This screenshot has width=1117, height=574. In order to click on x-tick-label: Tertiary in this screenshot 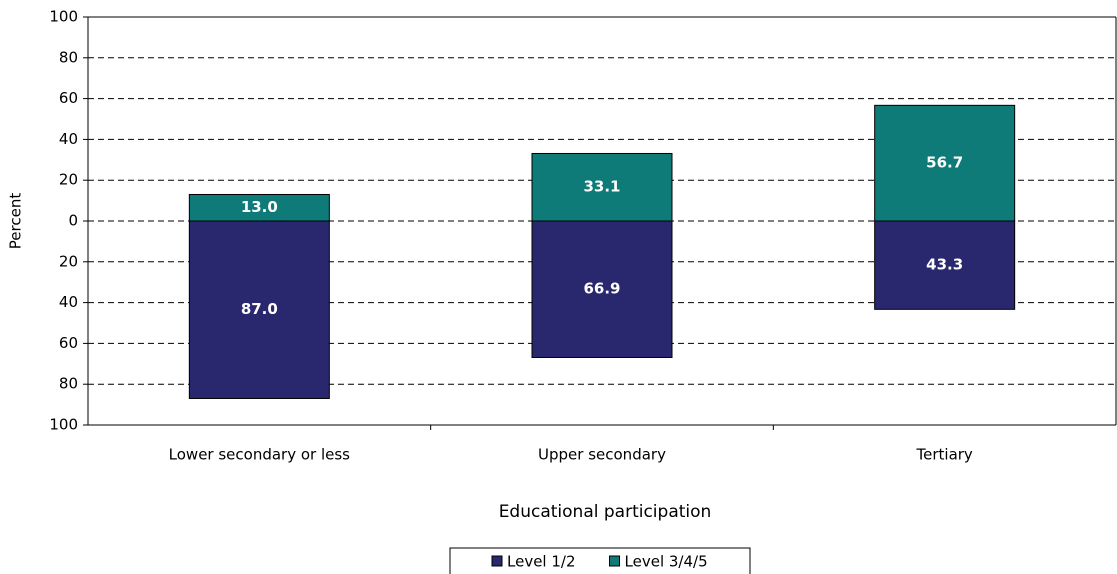, I will do `click(944, 455)`.